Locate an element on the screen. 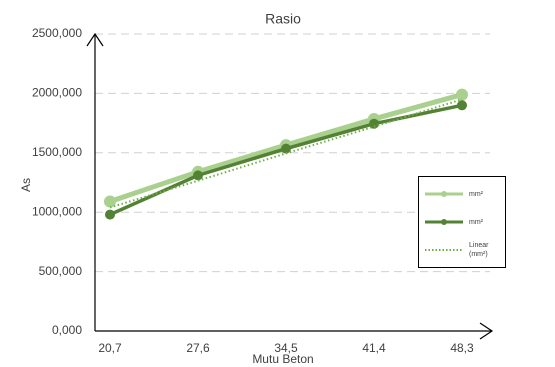 This screenshot has height=367, width=555. x-axis-label: Mutu Beton is located at coordinates (282, 359).